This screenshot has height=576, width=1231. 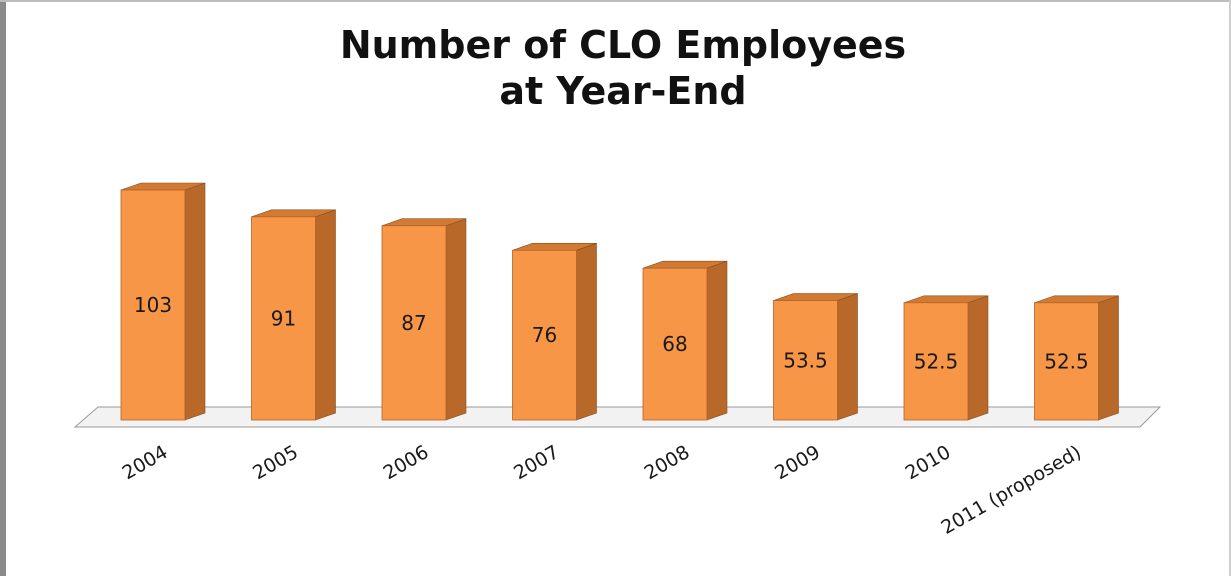 What do you see at coordinates (1011, 490) in the screenshot?
I see `x-tick-label-7: 2011 (proposed)` at bounding box center [1011, 490].